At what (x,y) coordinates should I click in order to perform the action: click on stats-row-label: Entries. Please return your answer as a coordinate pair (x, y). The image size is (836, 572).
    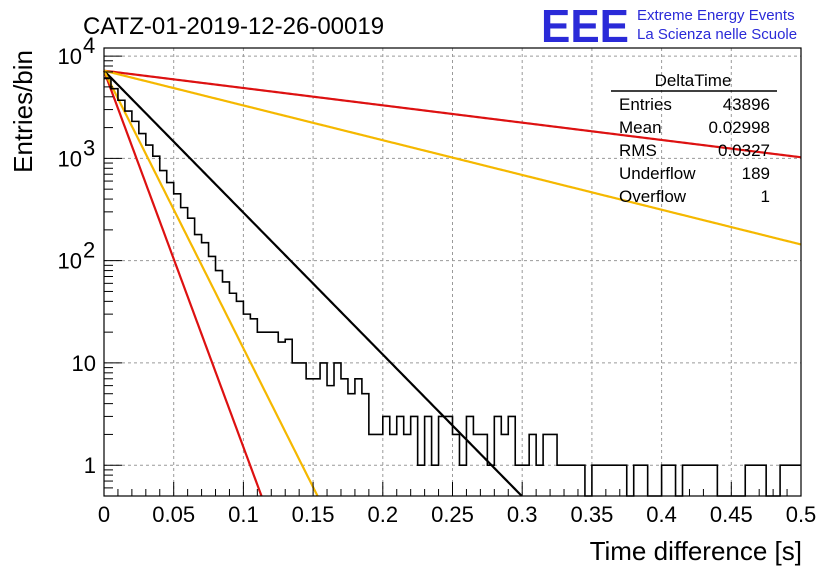
    Looking at the image, I should click on (645, 104).